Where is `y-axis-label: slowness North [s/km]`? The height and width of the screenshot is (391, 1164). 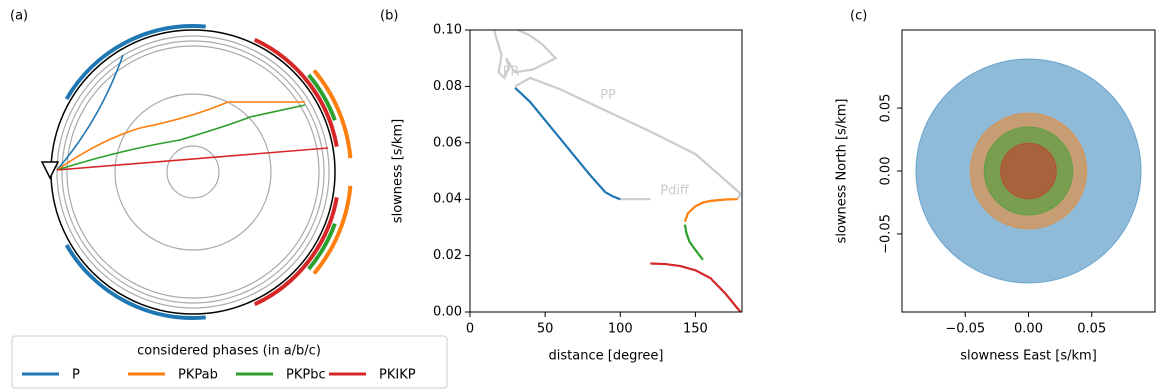 y-axis-label: slowness North [s/km] is located at coordinates (842, 171).